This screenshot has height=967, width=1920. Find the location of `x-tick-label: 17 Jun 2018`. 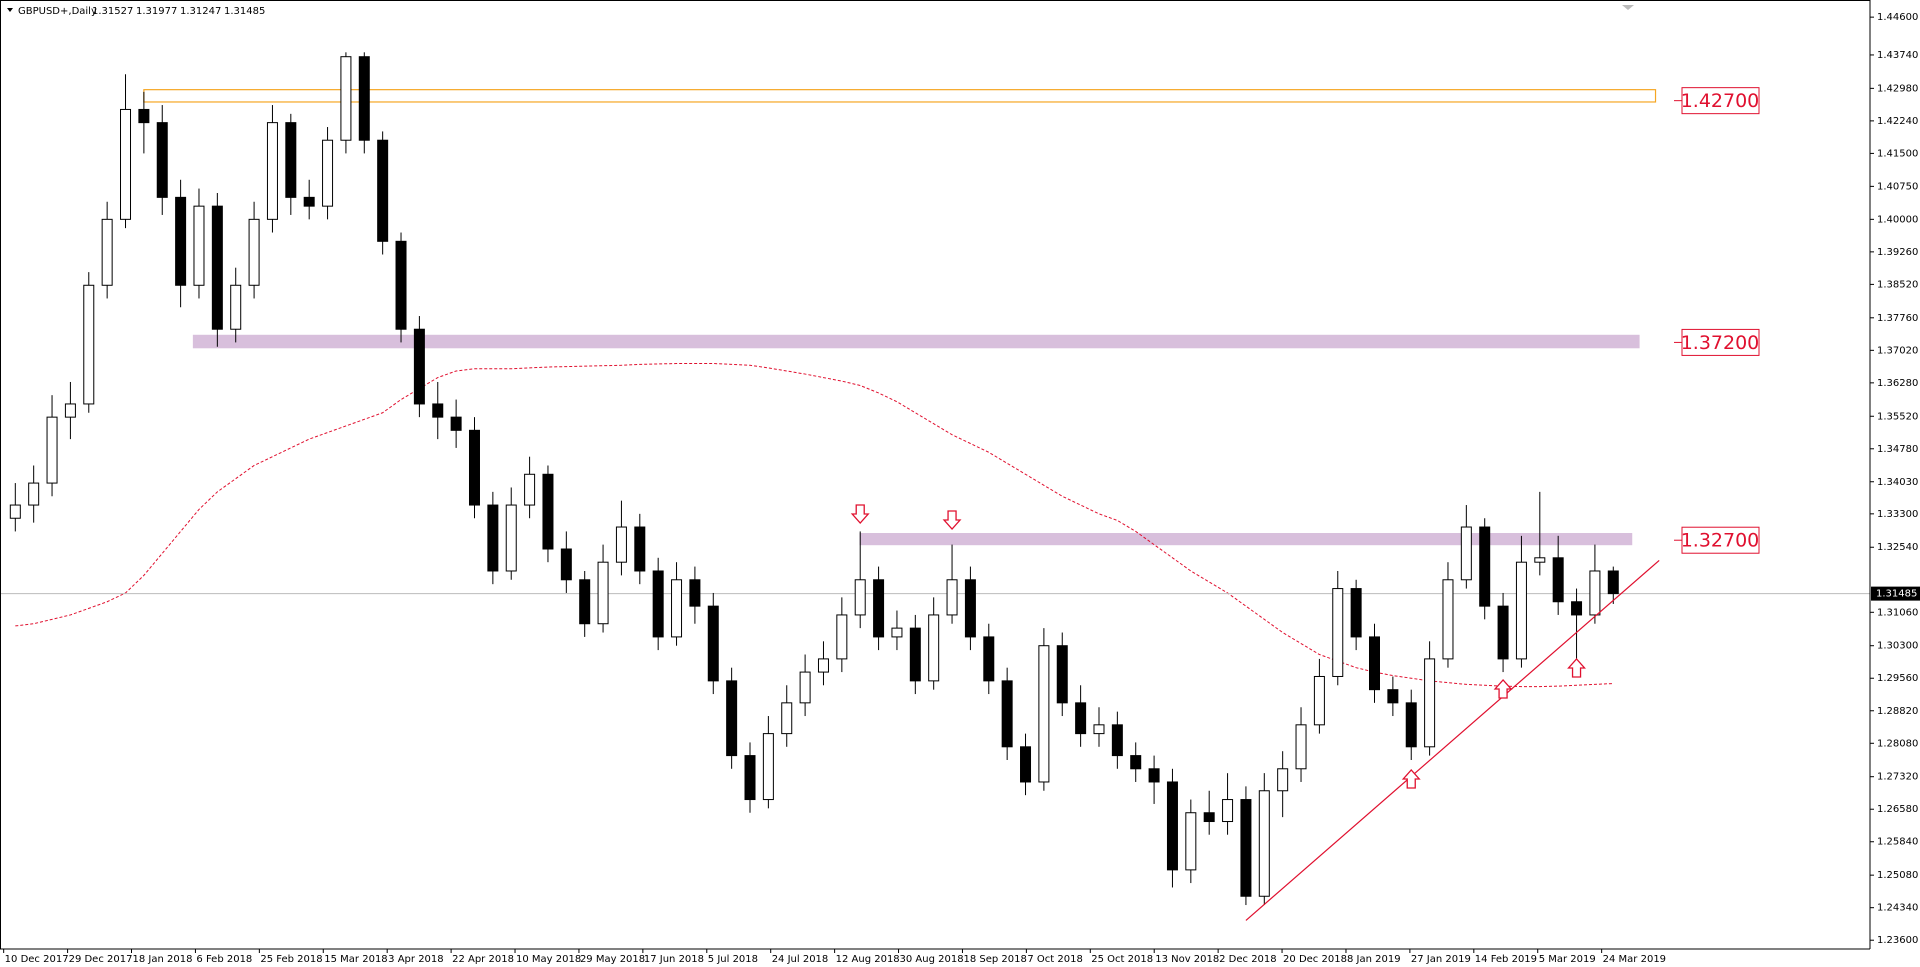

x-tick-label: 17 Jun 2018 is located at coordinates (674, 959).